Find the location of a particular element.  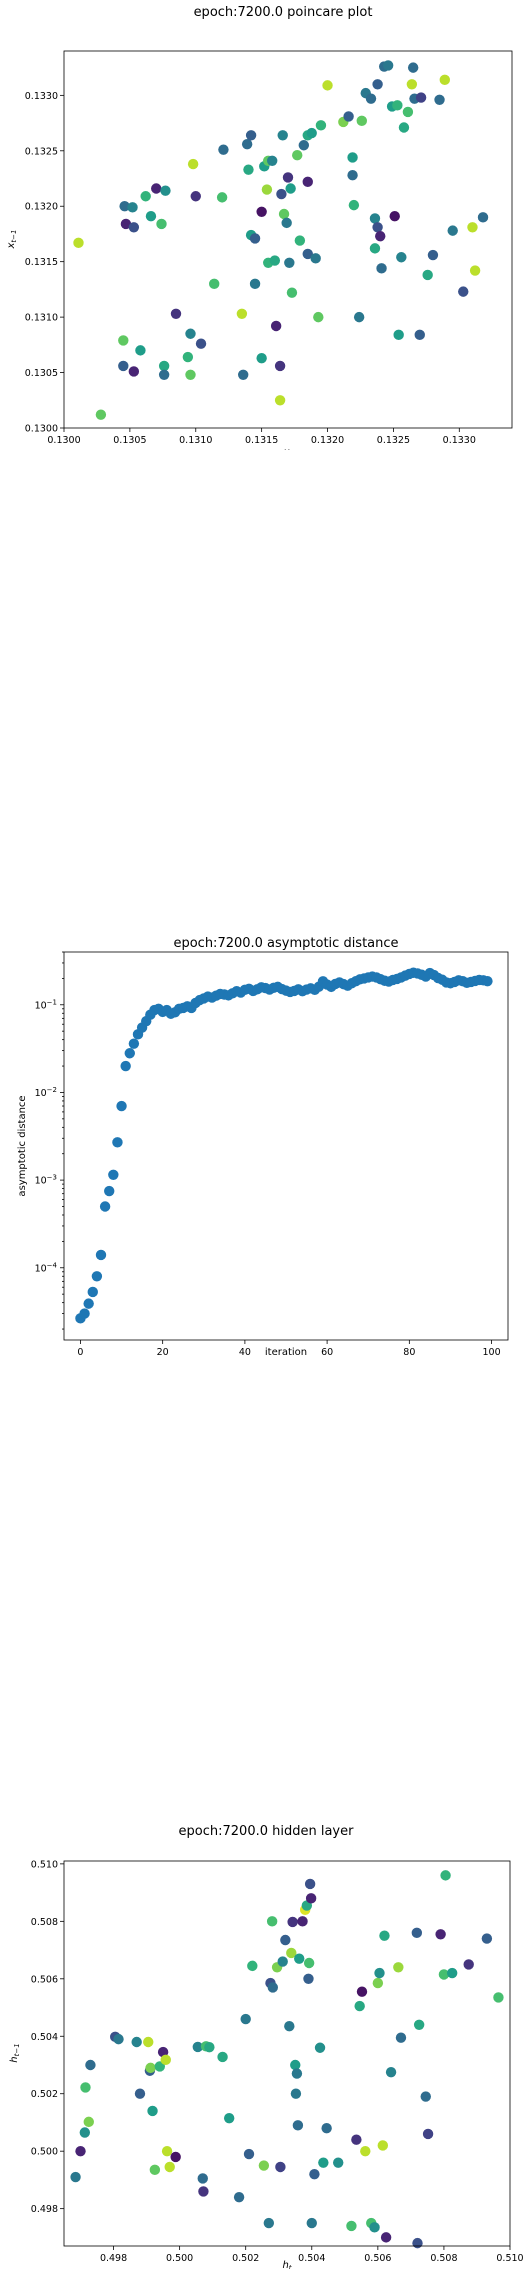

y-tick-label: 10⁻³ is located at coordinates (46, 1180).